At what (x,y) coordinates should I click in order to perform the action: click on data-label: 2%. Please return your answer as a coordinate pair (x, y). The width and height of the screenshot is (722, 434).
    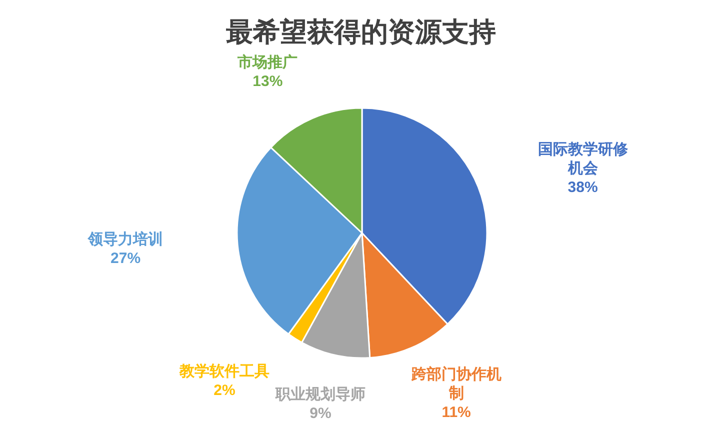
    Looking at the image, I should click on (224, 390).